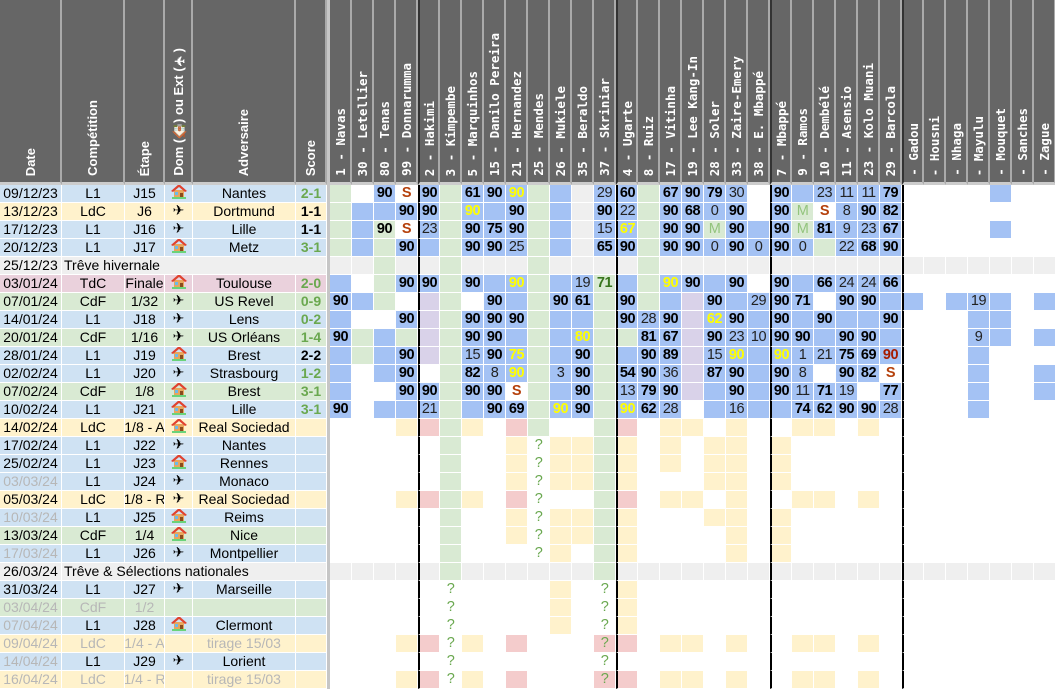 This screenshot has width=1055, height=692. Describe the element at coordinates (627, 194) in the screenshot. I see `player-cell: 60` at that location.